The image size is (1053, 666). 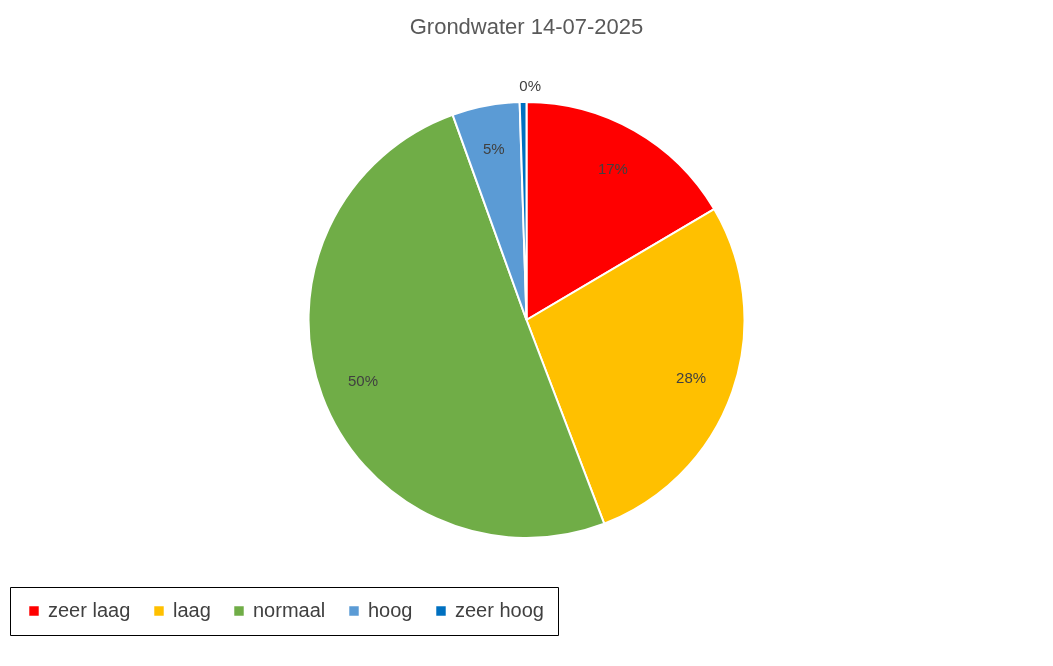 I want to click on legend-label: zeer hoog, so click(x=499, y=610).